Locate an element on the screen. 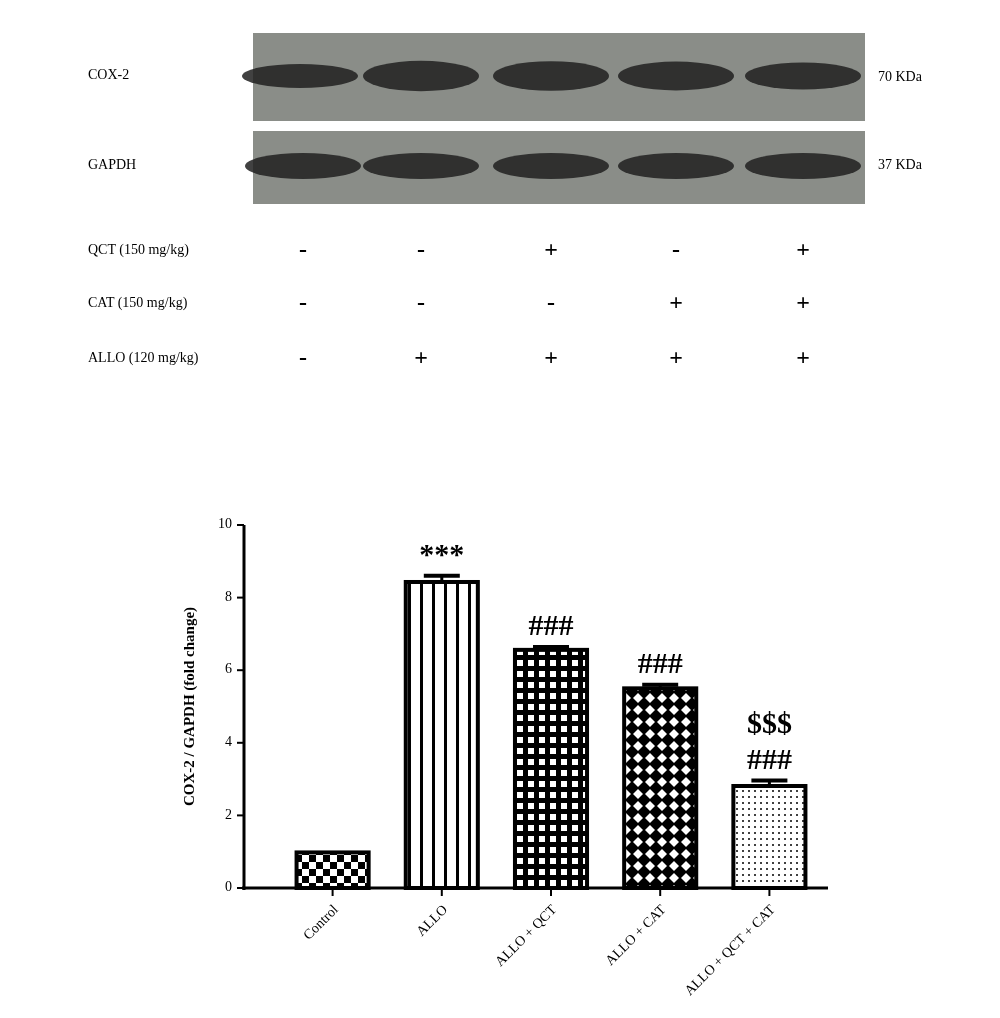  y-tick-label: 6 is located at coordinates (228, 669).